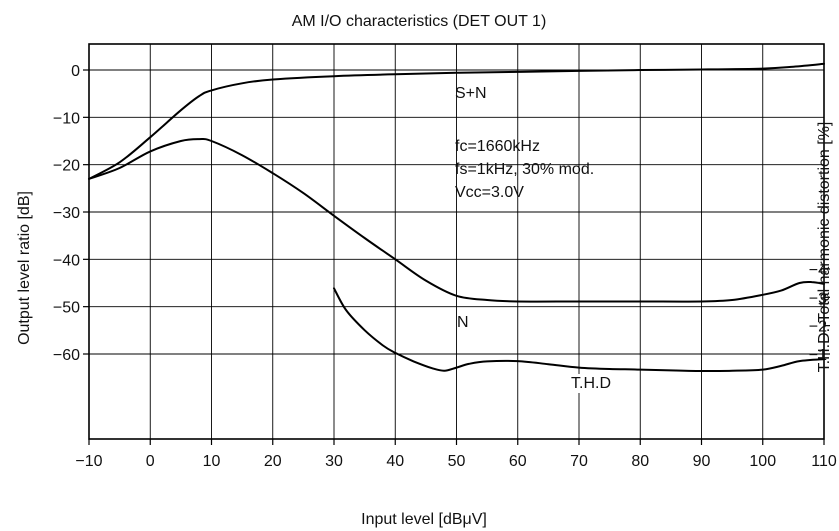 The height and width of the screenshot is (531, 839). Describe the element at coordinates (24, 268) in the screenshot. I see `y-axis-label-left: Output level ratio [dB]` at that location.